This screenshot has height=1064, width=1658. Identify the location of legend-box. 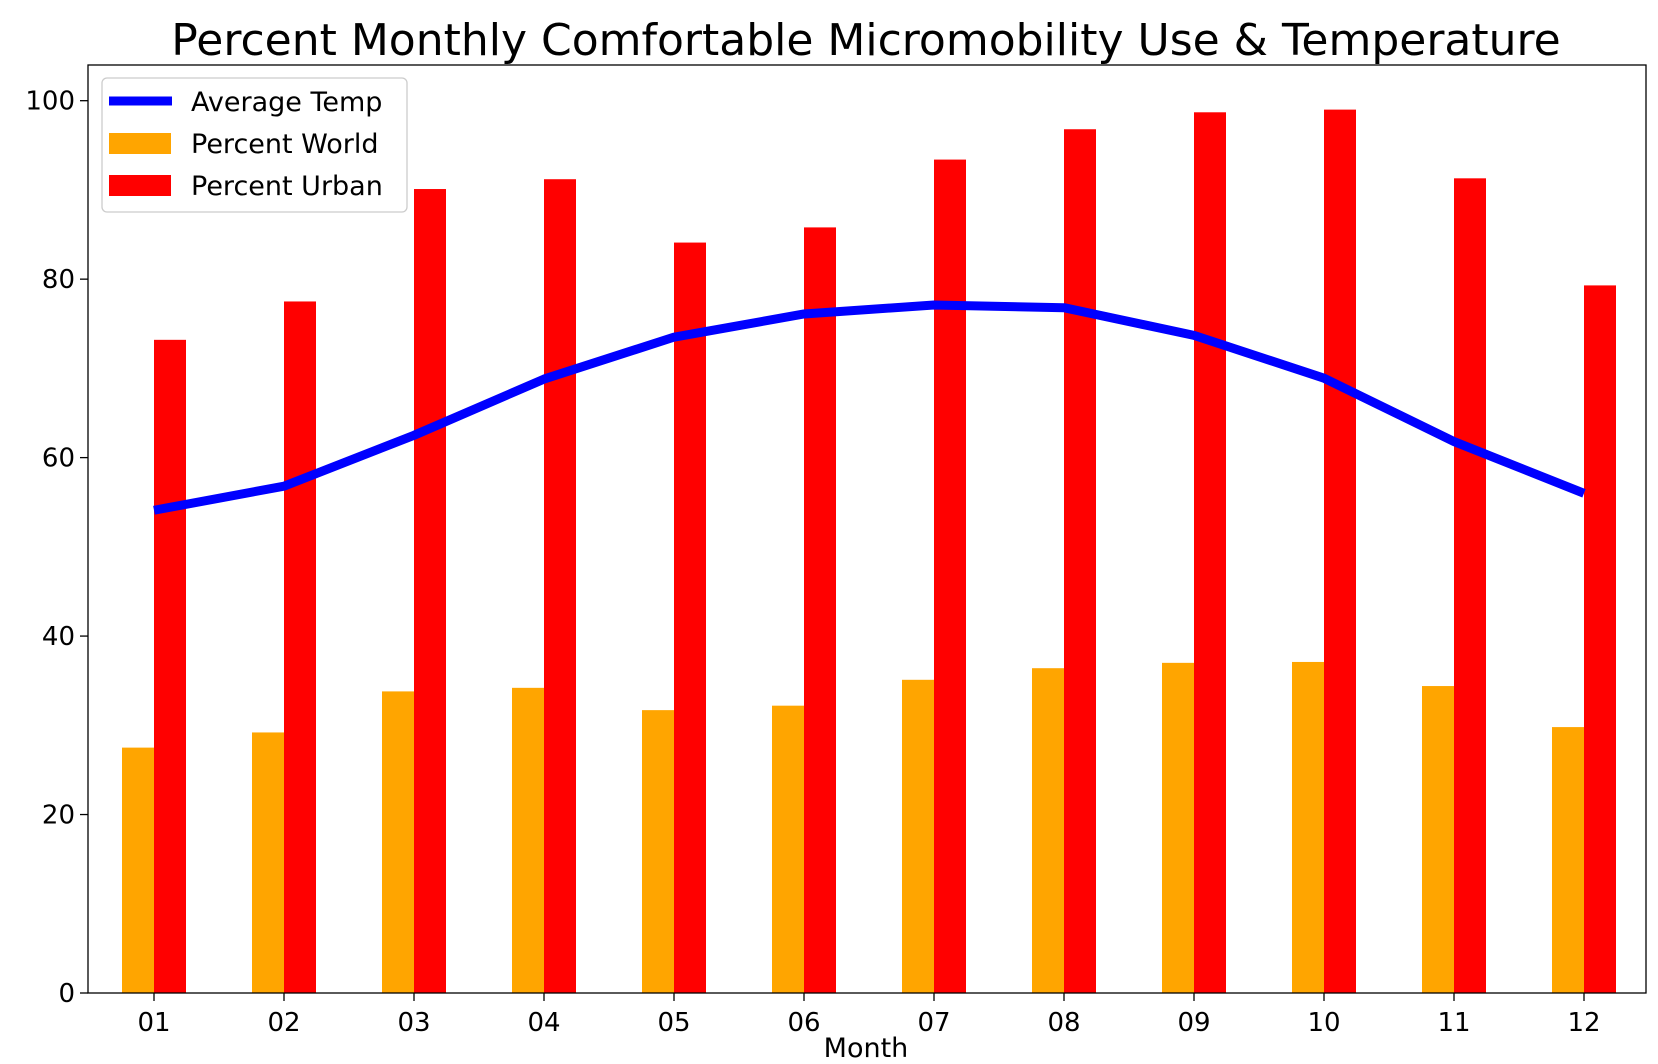
(254, 145).